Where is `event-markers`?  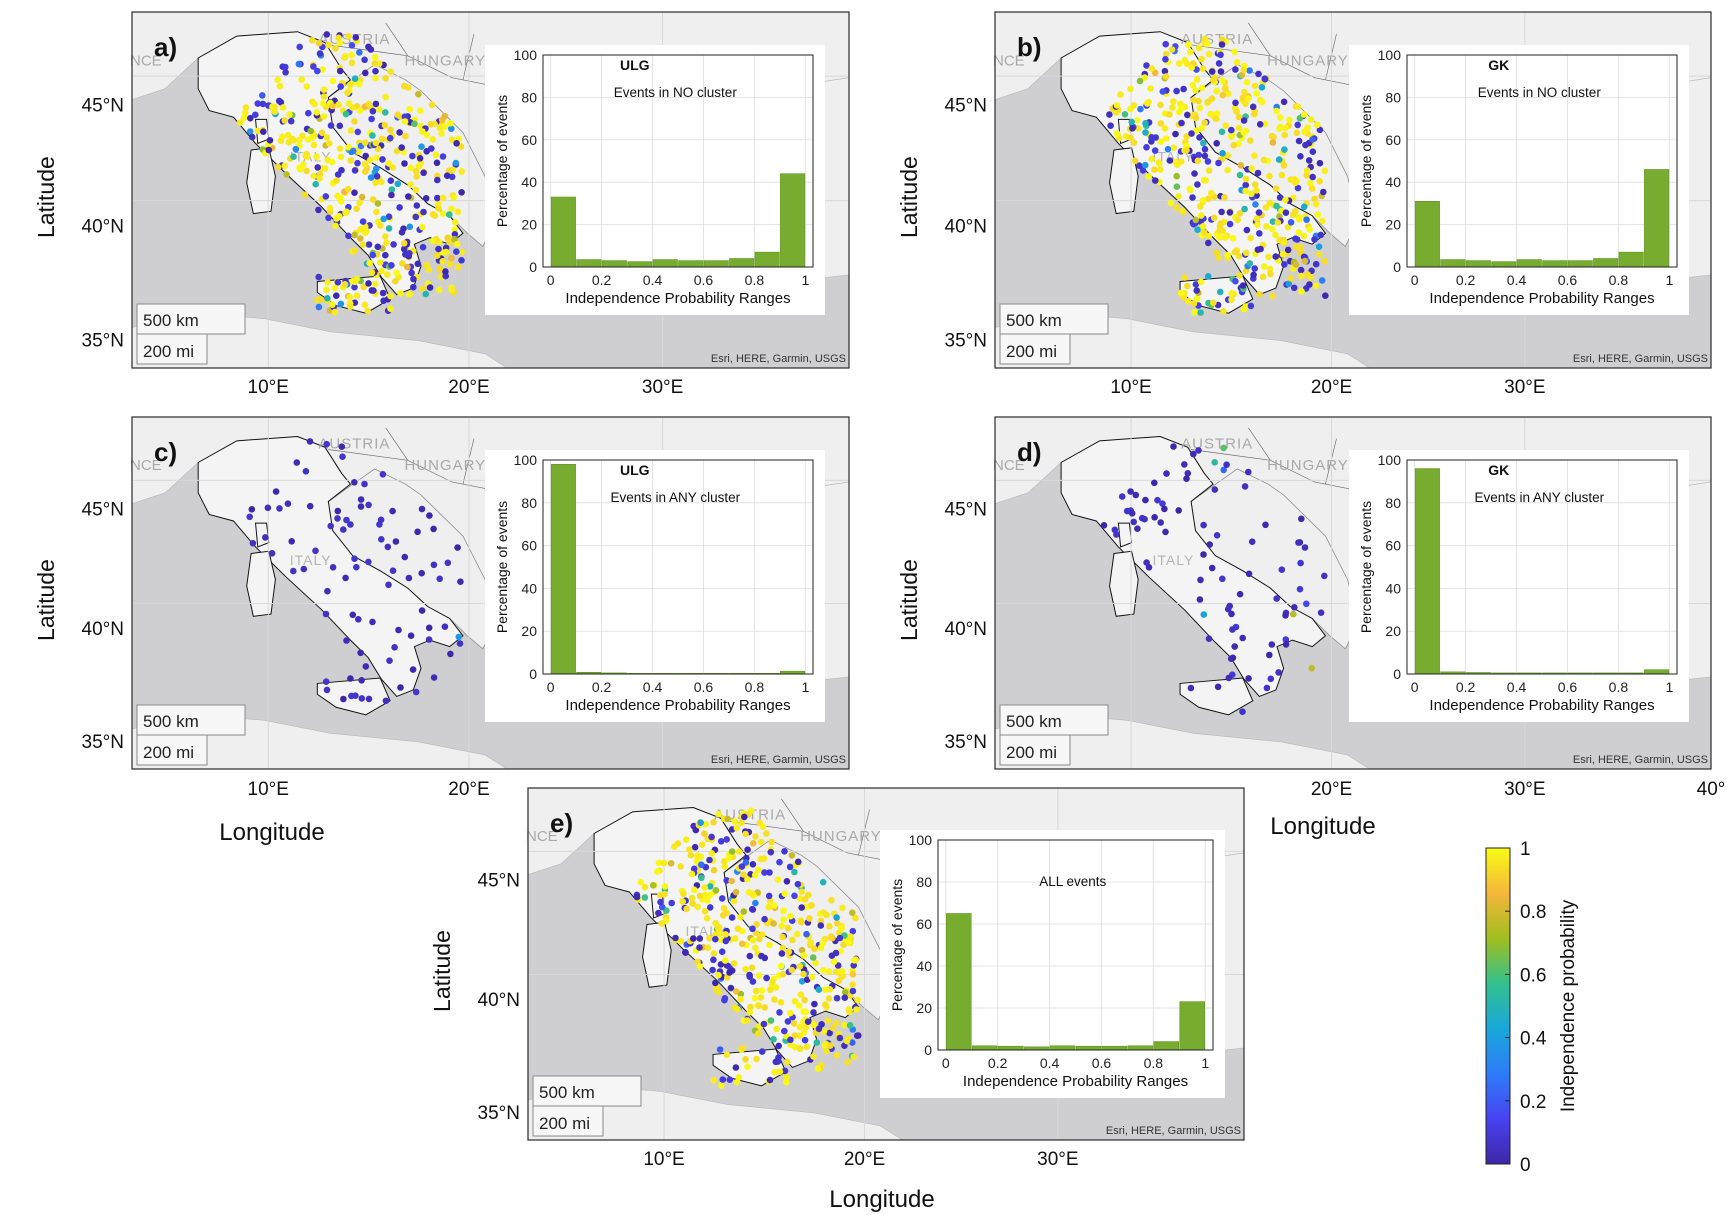
event-markers is located at coordinates (1217, 175).